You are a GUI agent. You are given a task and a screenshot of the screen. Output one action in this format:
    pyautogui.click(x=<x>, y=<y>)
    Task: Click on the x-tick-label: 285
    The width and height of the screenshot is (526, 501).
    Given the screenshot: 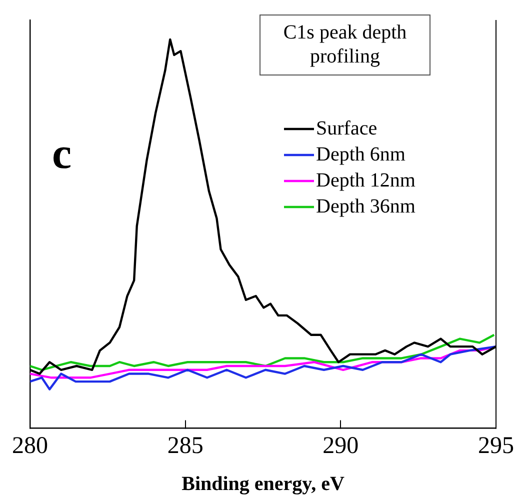 What is the action you would take?
    pyautogui.click(x=185, y=445)
    